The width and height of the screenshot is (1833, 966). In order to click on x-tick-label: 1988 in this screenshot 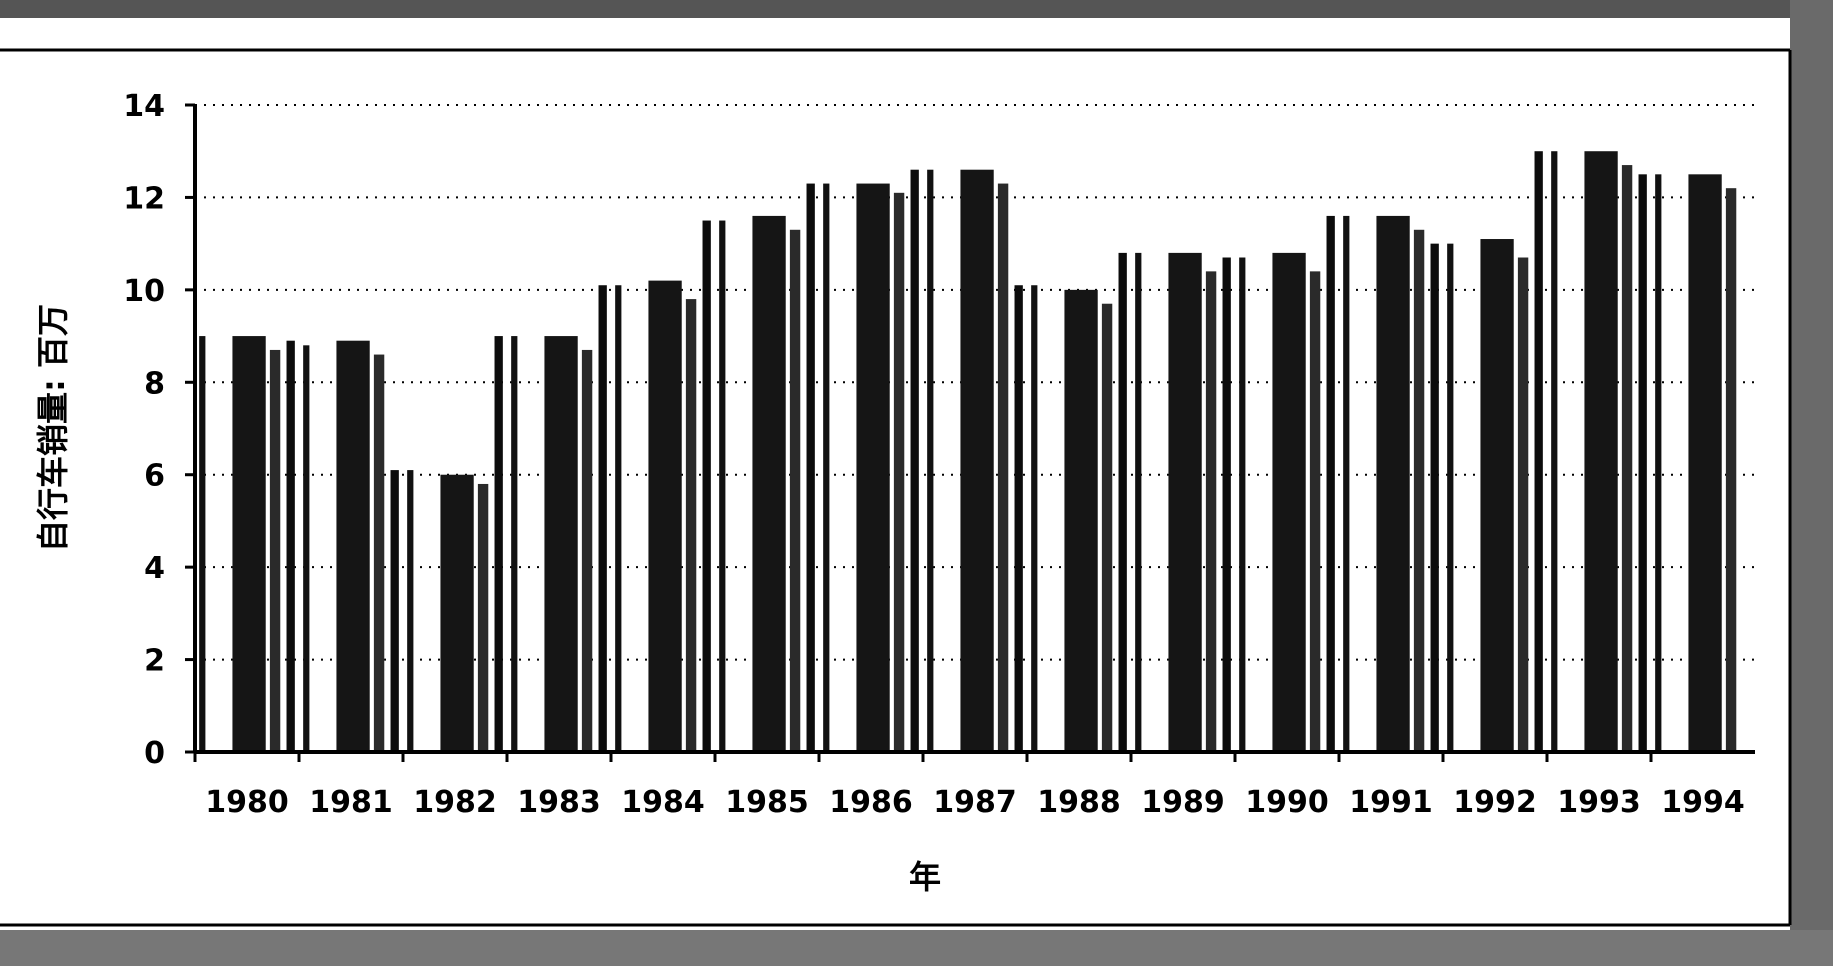, I will do `click(1079, 802)`.